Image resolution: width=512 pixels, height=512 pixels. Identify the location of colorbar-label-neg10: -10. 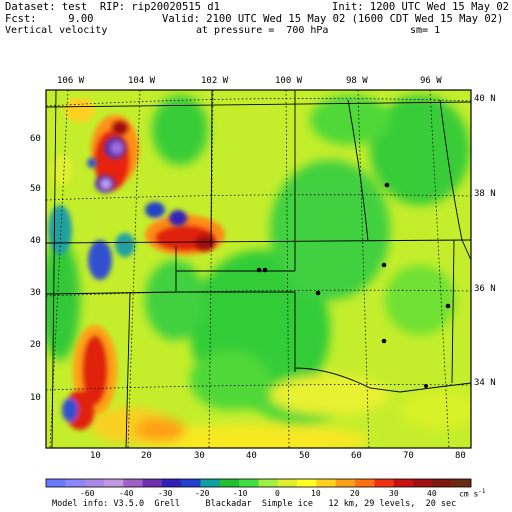
(240, 493).